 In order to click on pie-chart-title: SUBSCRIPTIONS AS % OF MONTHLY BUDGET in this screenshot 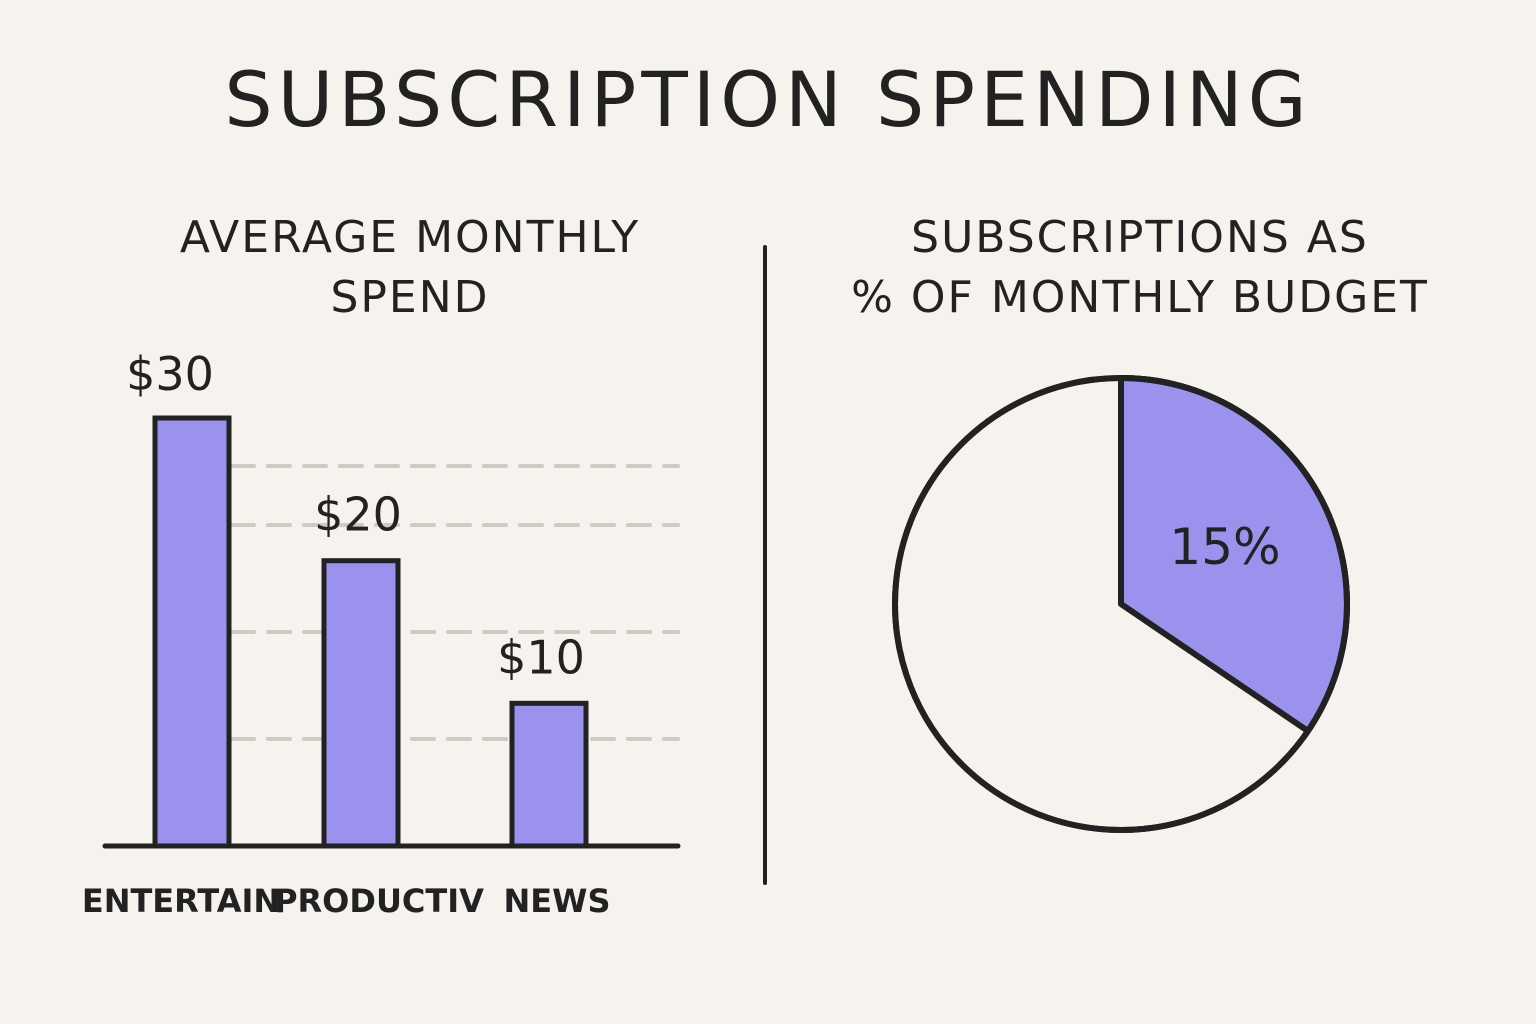, I will do `click(1140, 268)`.